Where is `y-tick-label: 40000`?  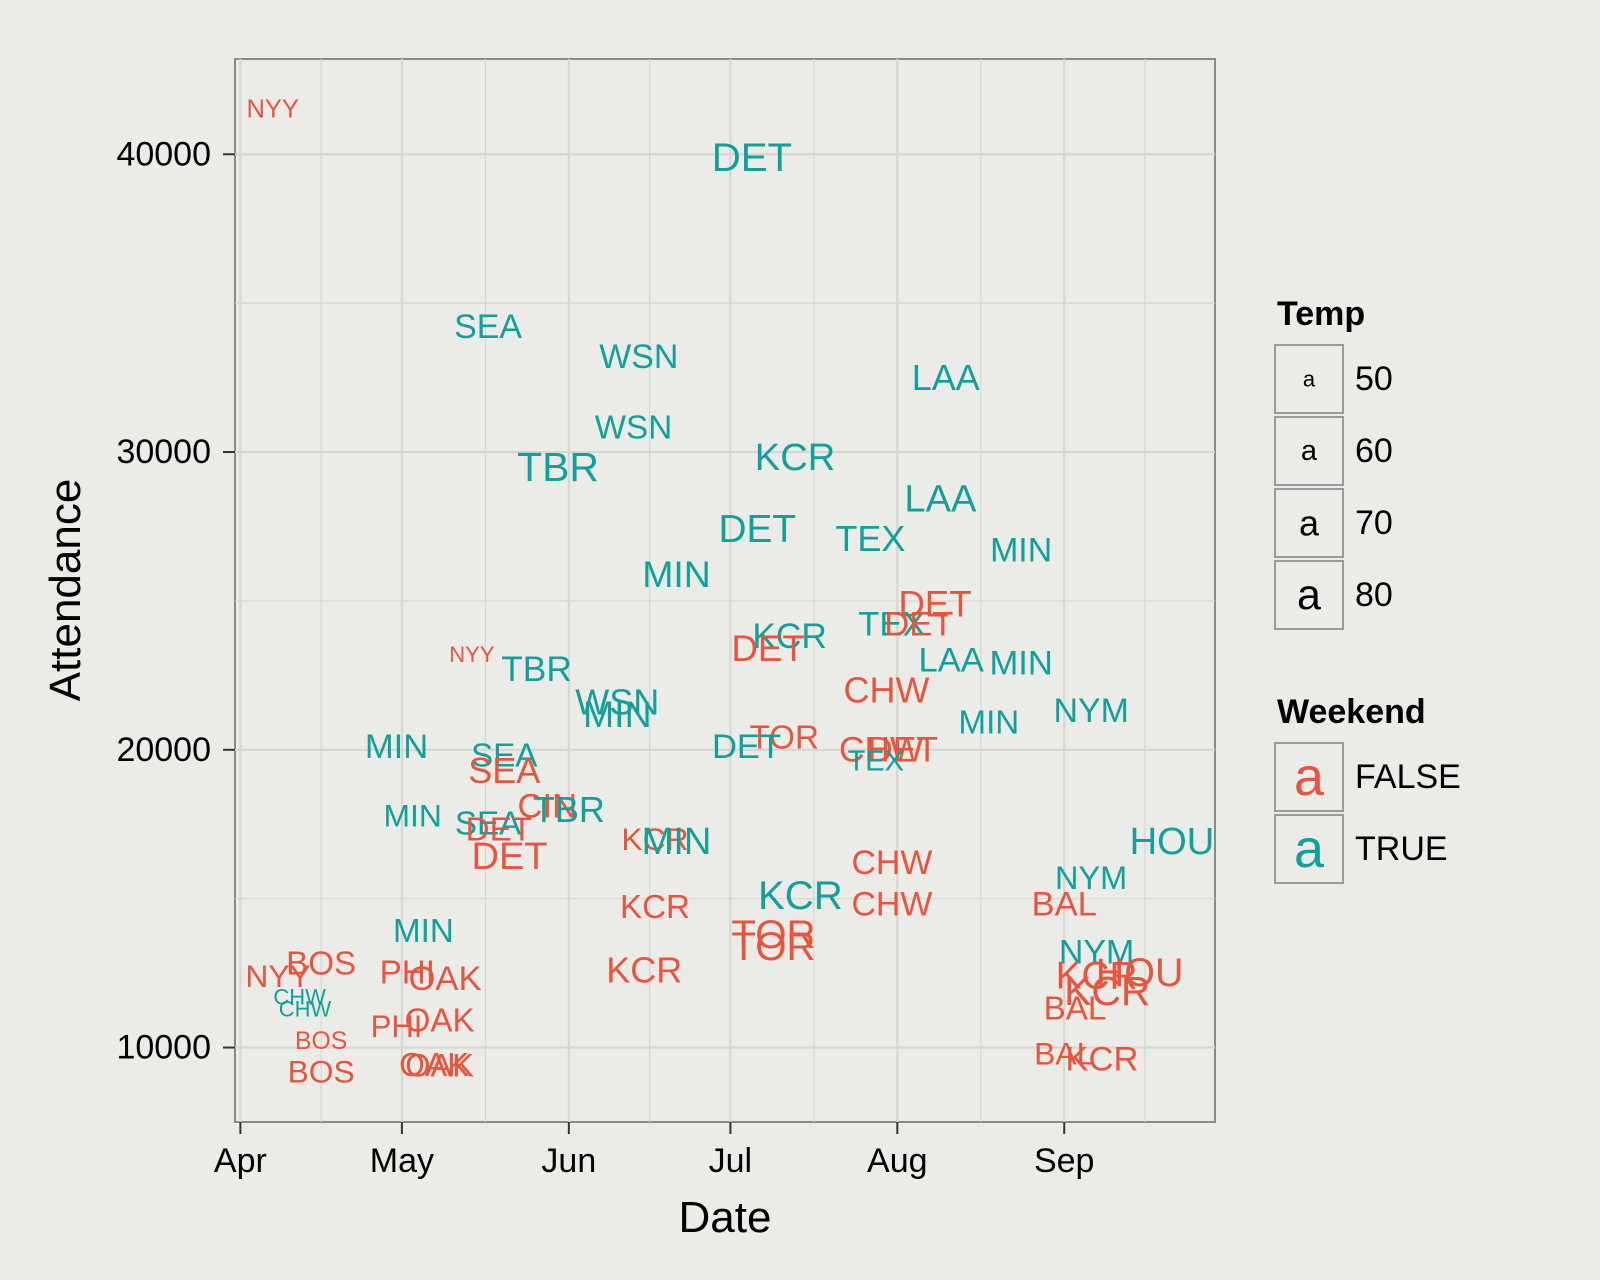 y-tick-label: 40000 is located at coordinates (163, 154).